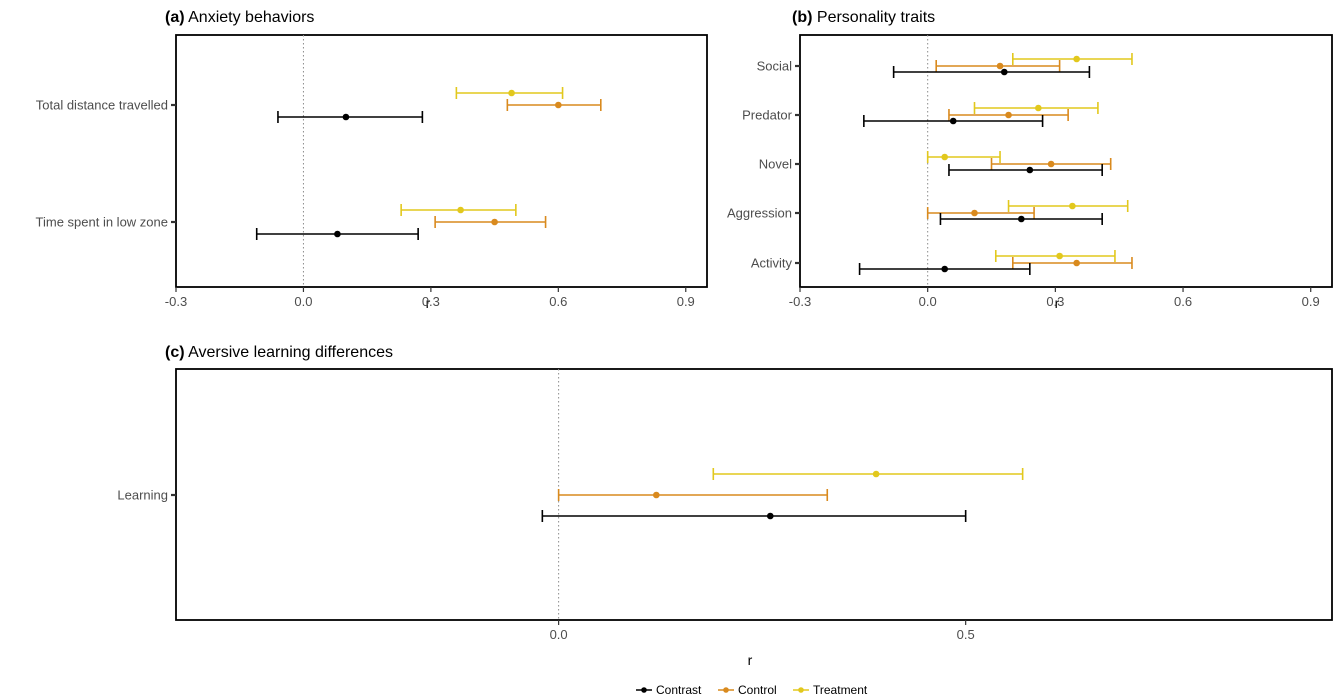 Image resolution: width=1337 pixels, height=700 pixels. I want to click on panel-a-x-tick-label: 0.9, so click(686, 301).